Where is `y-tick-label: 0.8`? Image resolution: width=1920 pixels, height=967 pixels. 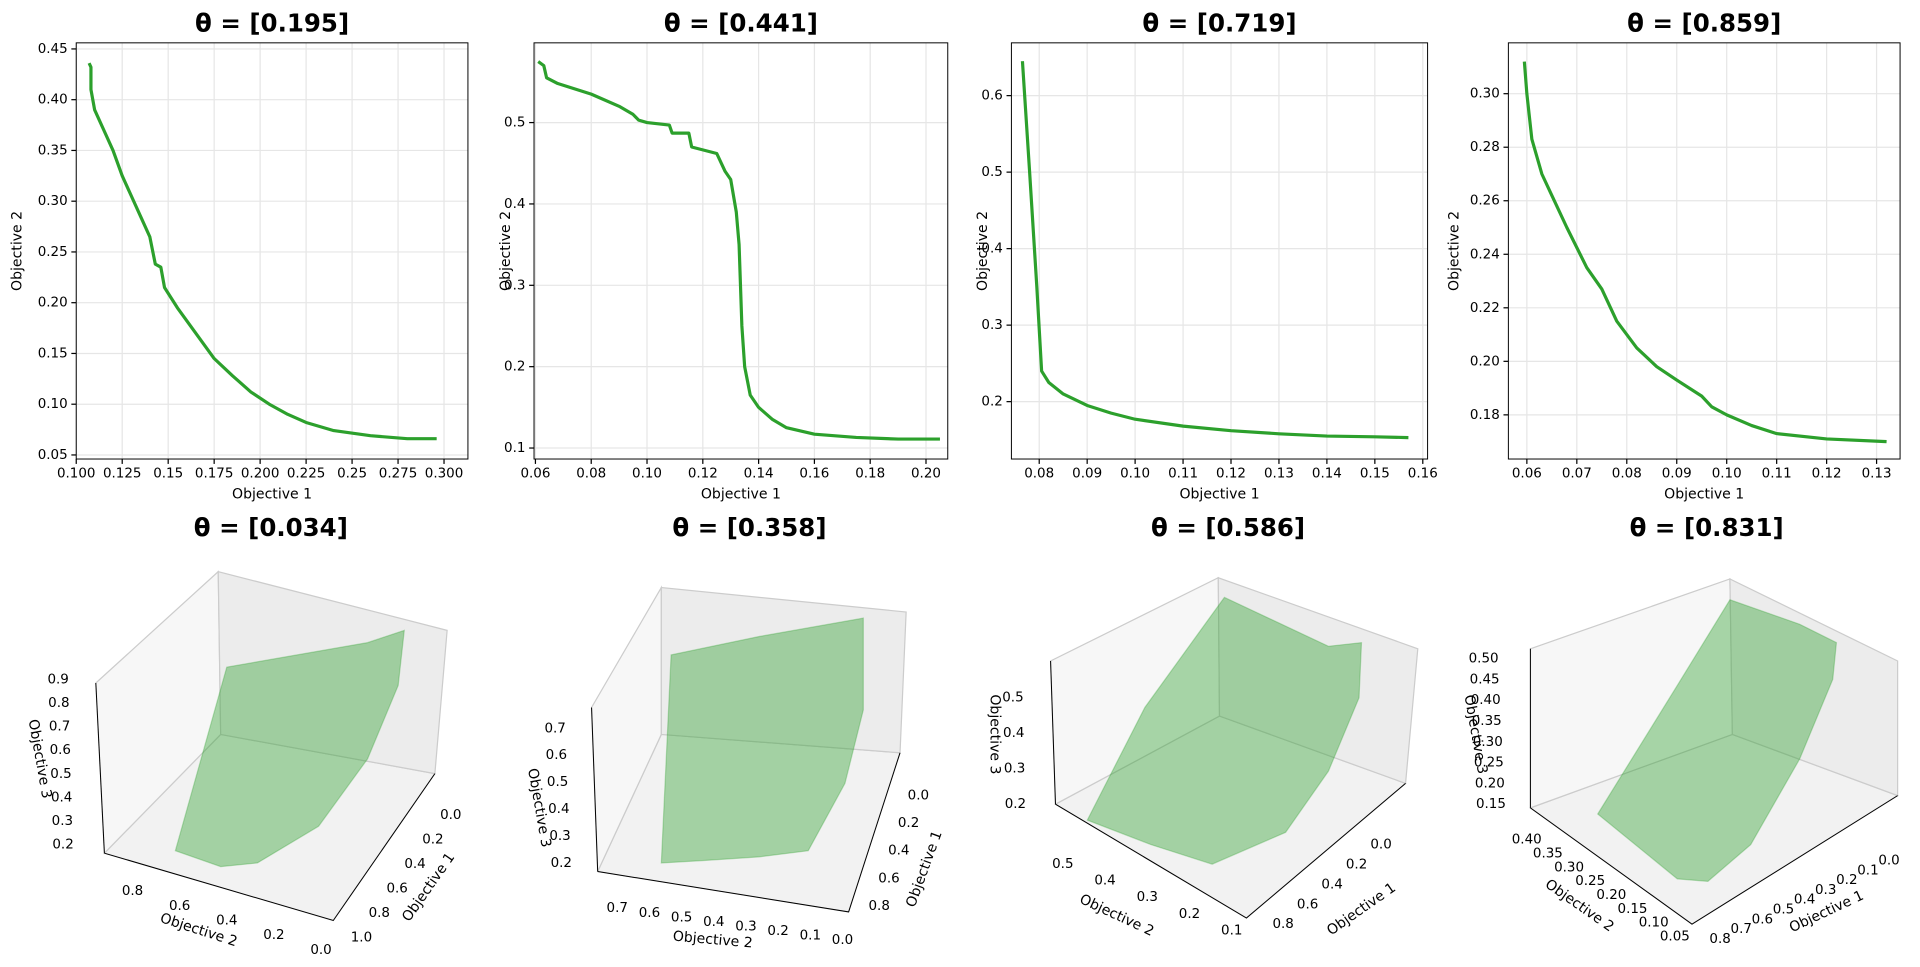 y-tick-label: 0.8 is located at coordinates (132, 891).